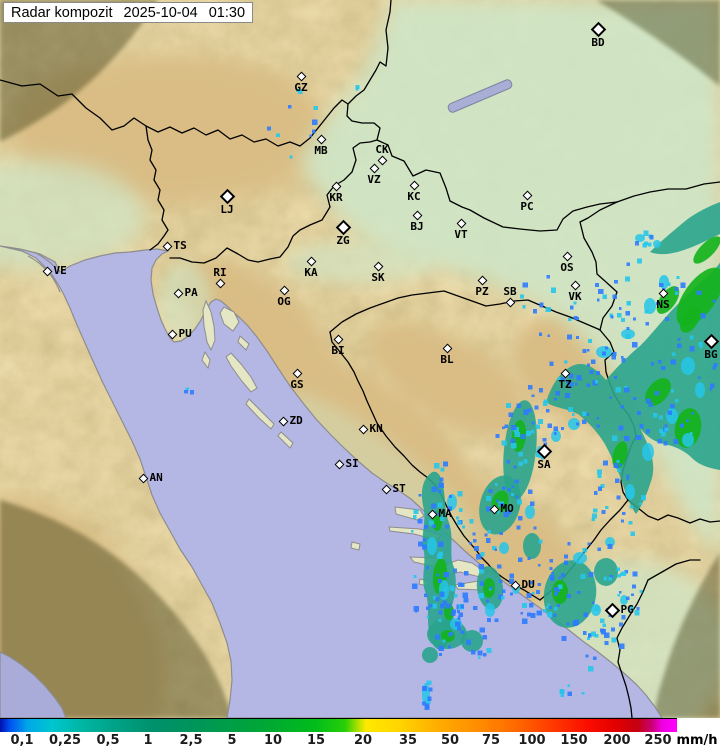 This screenshot has height=751, width=720. I want to click on city-code-label: PG, so click(627, 609).